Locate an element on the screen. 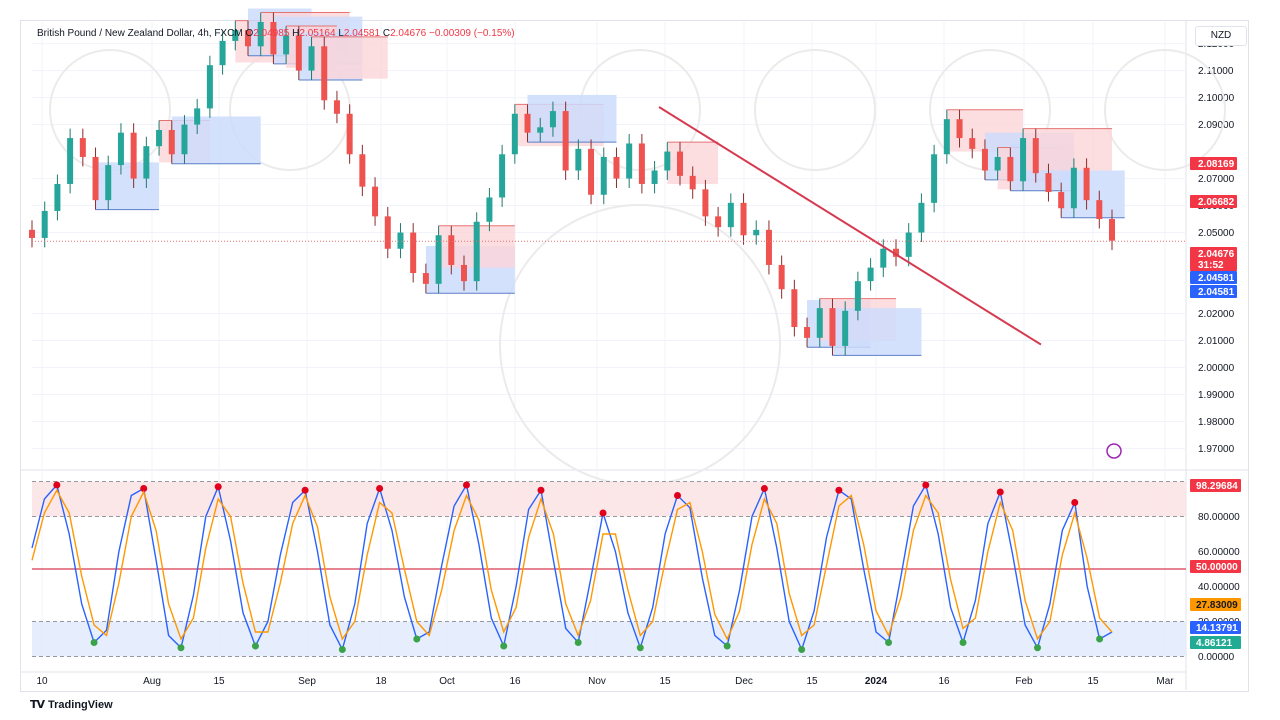  x-tick-label: Oct is located at coordinates (447, 681).